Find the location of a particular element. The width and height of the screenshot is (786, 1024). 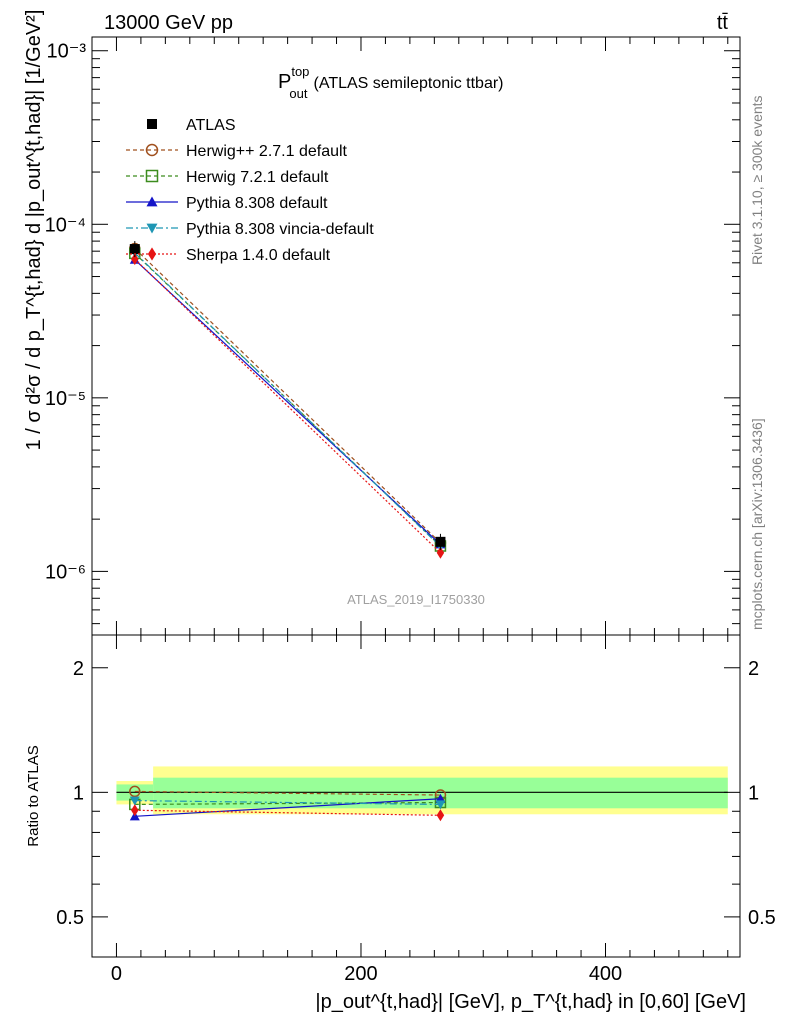

ratio-line-pythia is located at coordinates (287, 807).